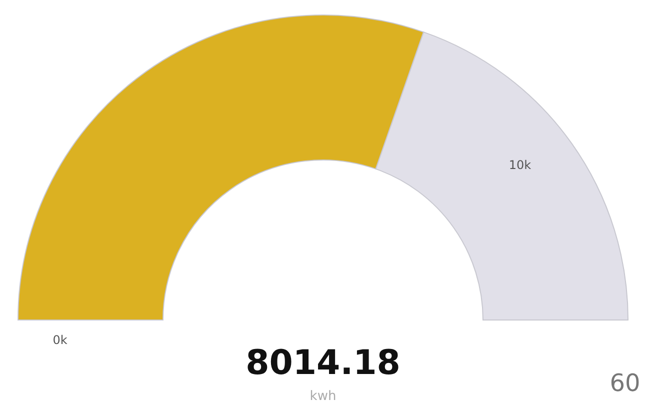 The image size is (650, 406). Describe the element at coordinates (323, 396) in the screenshot. I see `text: kwh` at that location.